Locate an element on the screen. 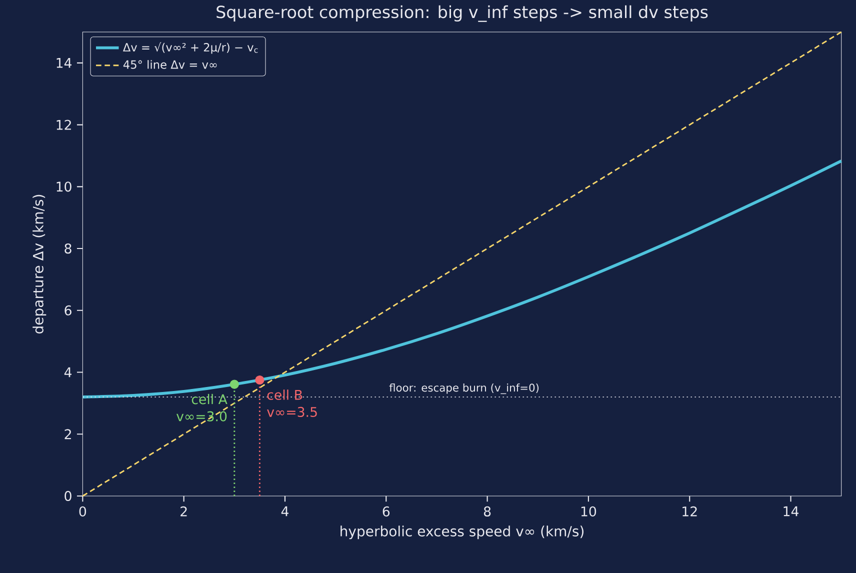 The height and width of the screenshot is (573, 856). x-tick-label: 4 is located at coordinates (284, 511).